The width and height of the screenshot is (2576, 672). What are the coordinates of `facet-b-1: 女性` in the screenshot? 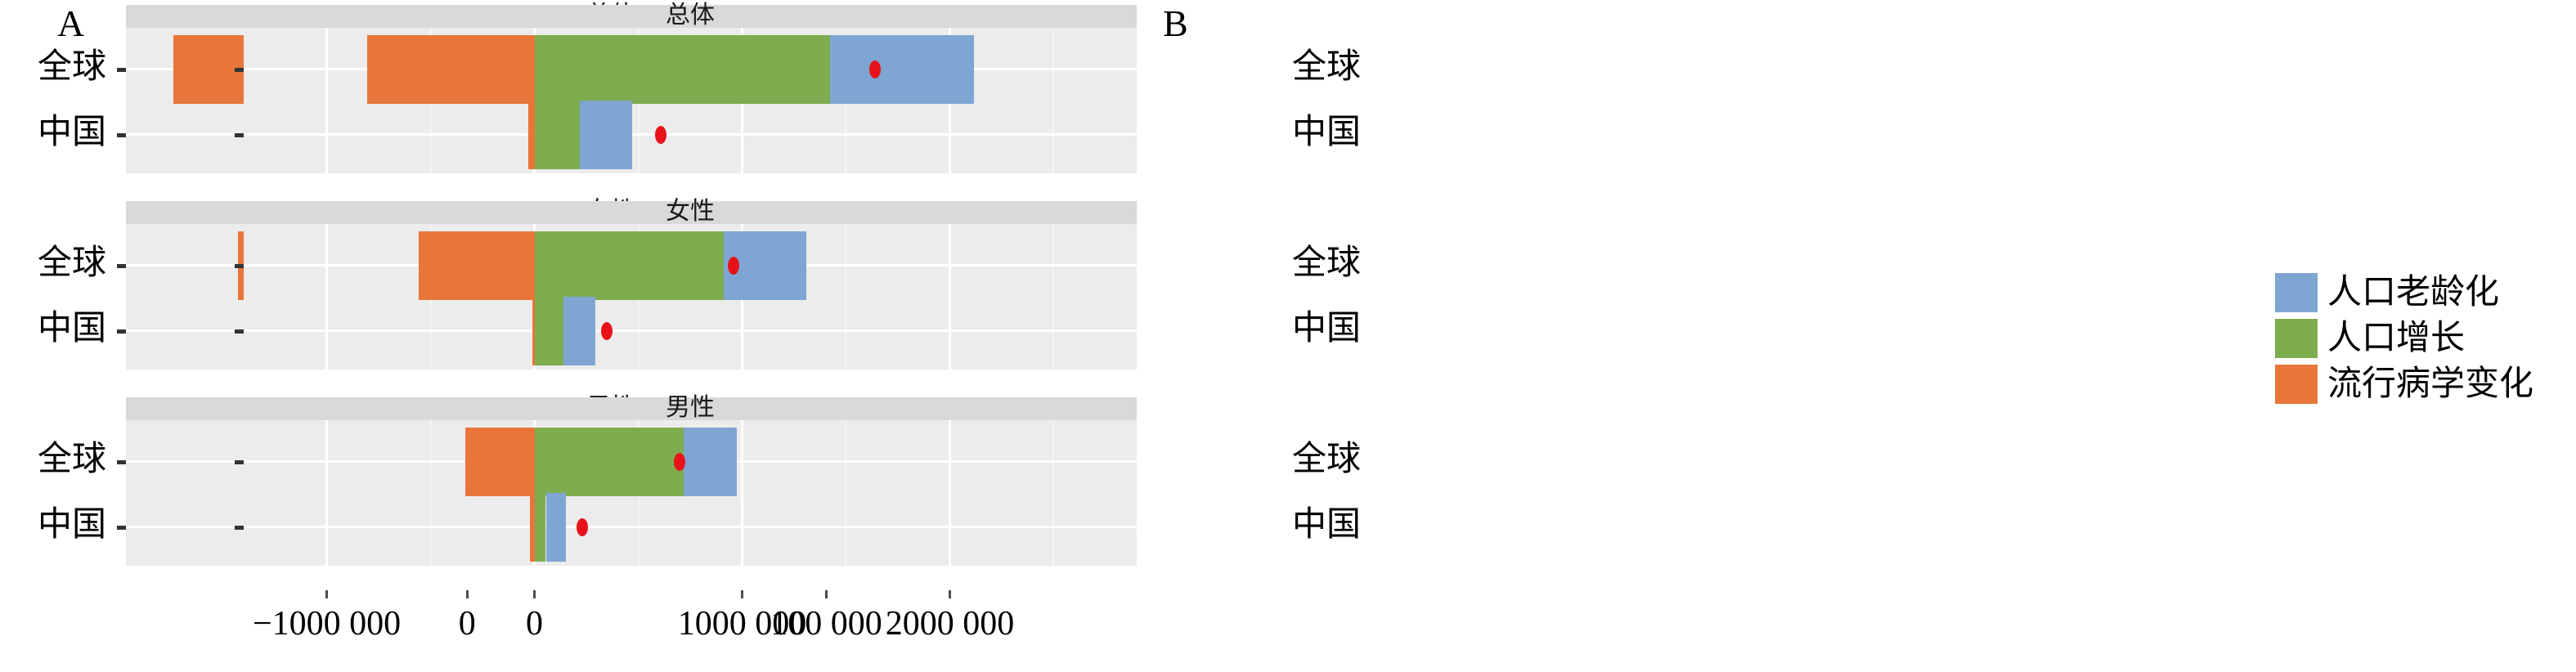 It's located at (690, 284).